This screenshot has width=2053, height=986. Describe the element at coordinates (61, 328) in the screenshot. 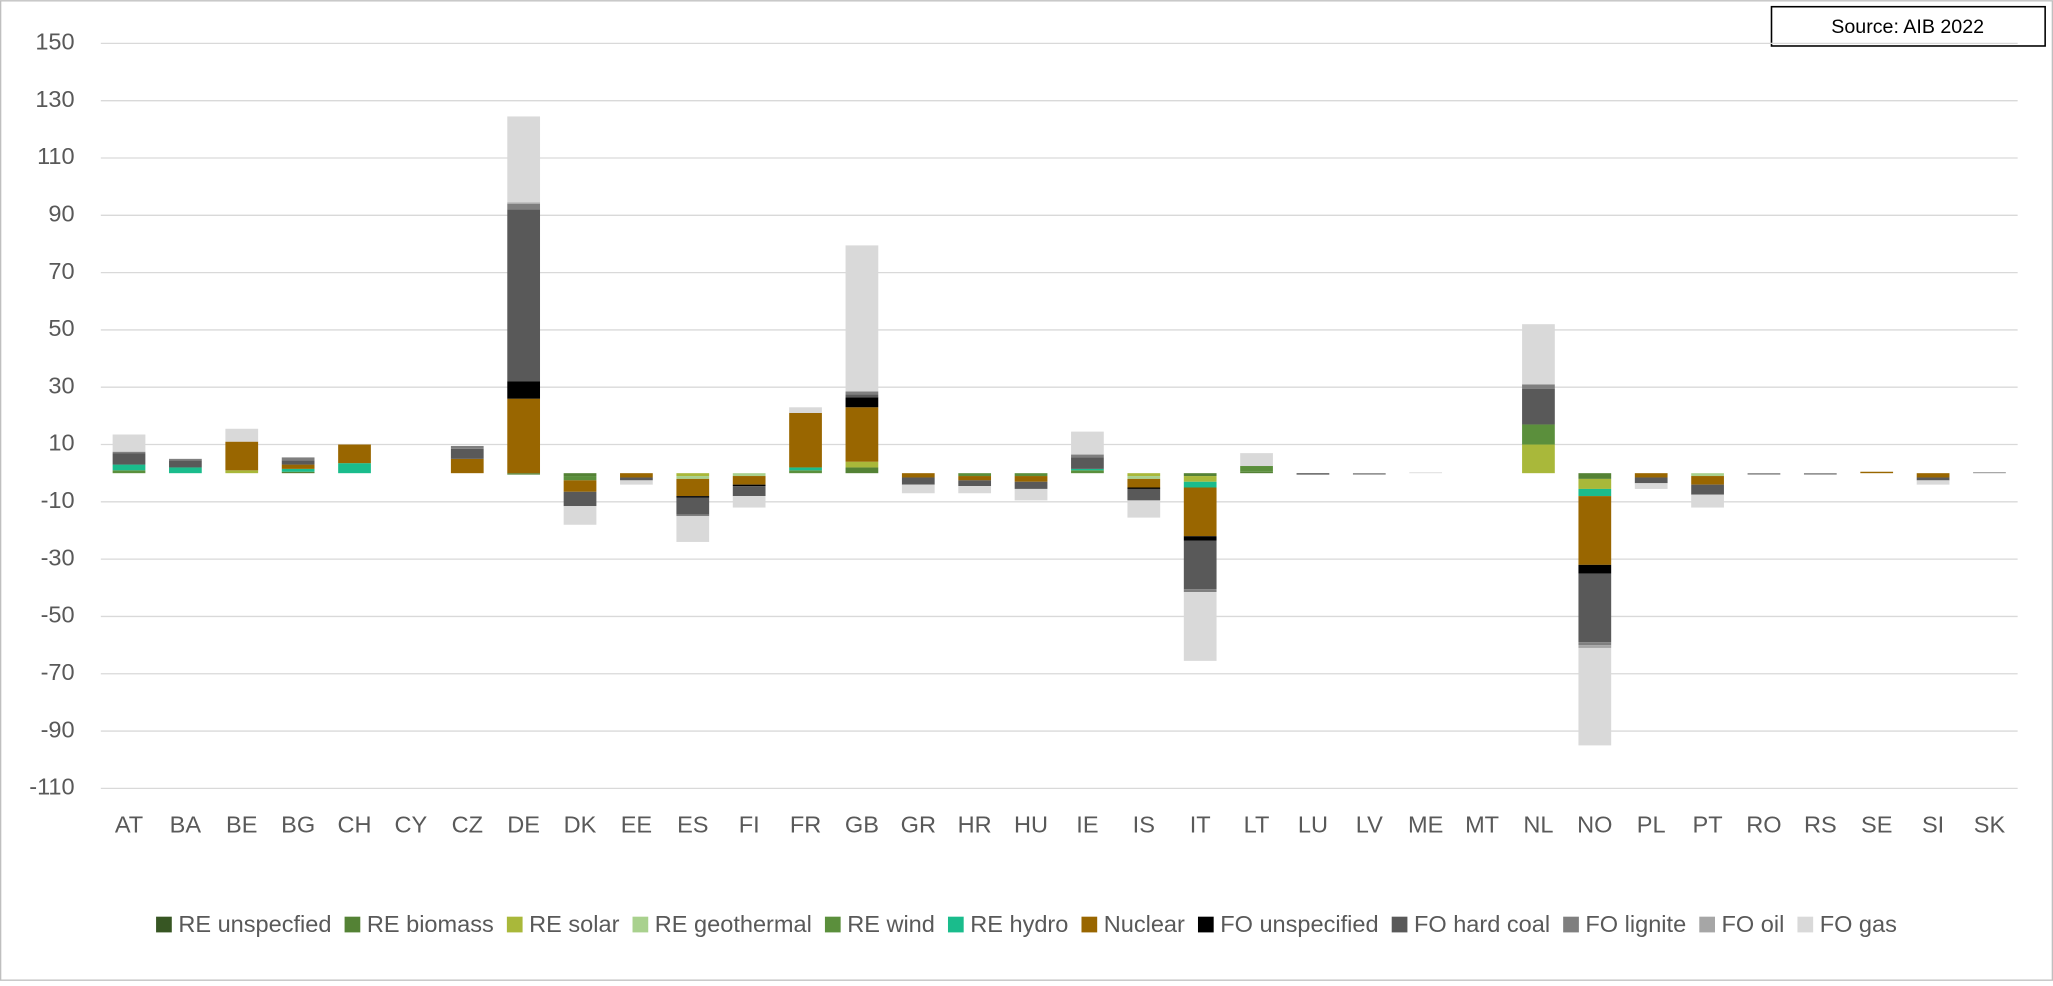

I see `y-tick-label: 50` at that location.